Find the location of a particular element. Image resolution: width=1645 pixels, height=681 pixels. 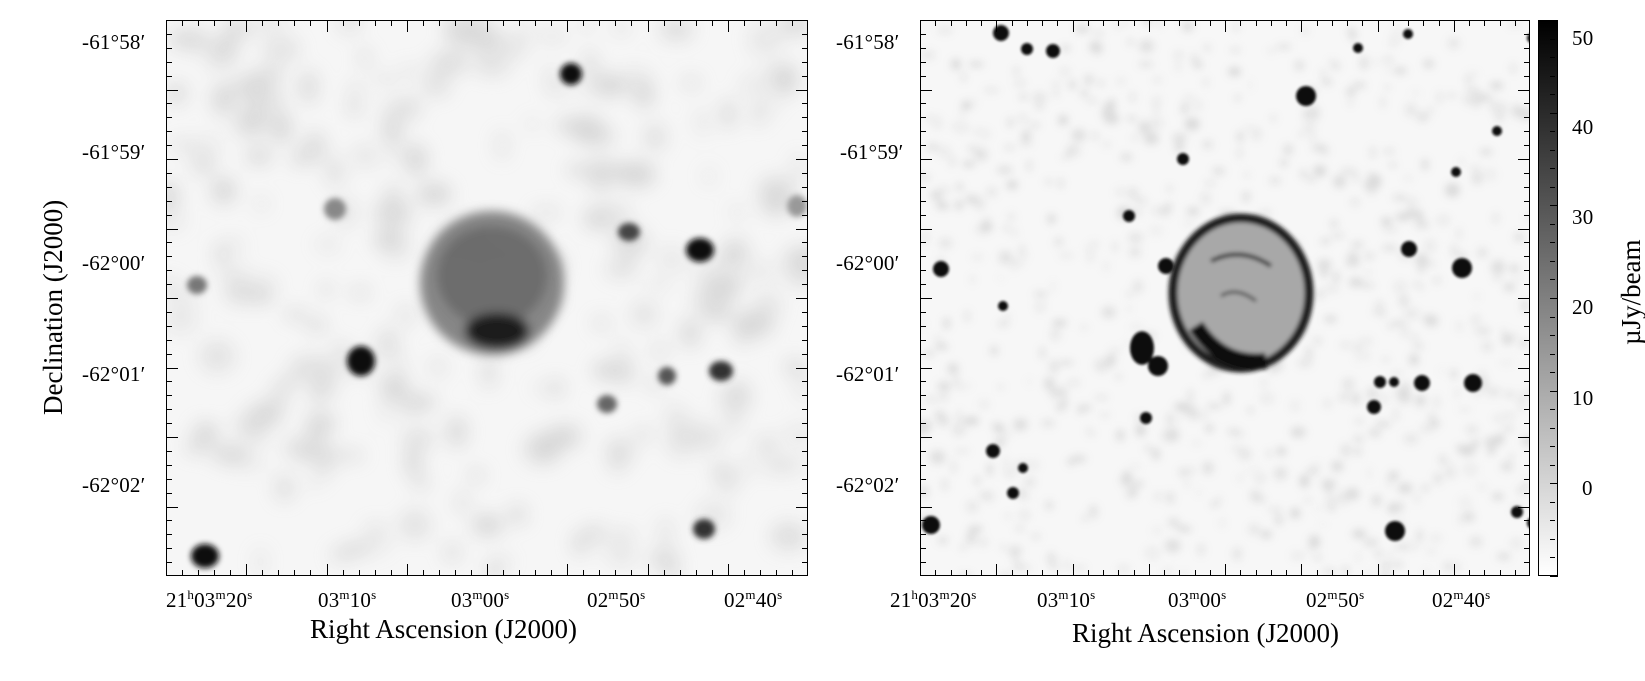

left-ra-tick-label: 02m40s is located at coordinates (753, 599).